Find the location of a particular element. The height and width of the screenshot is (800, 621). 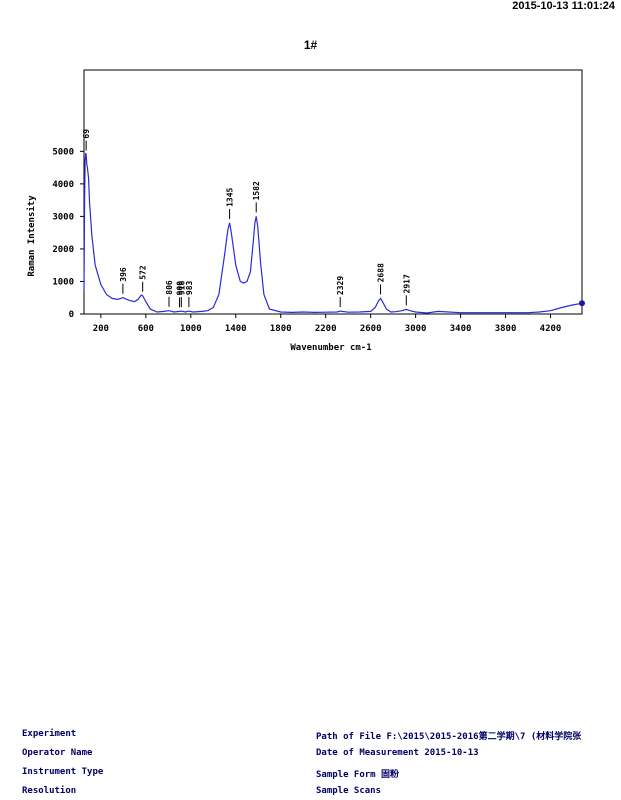

peak-label: 2688 is located at coordinates (381, 272).